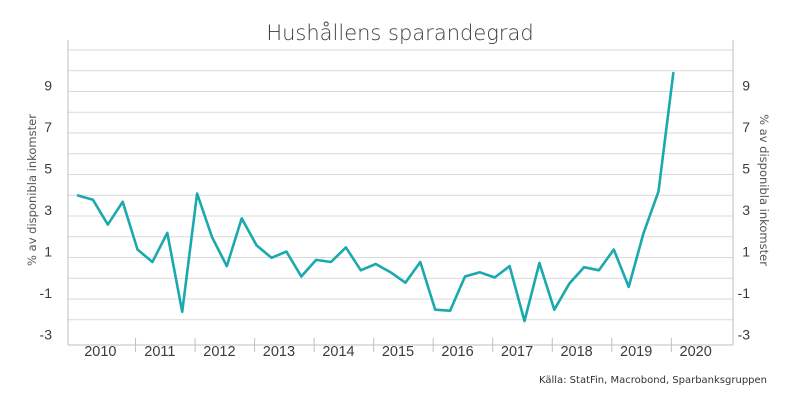 Image resolution: width=800 pixels, height=410 pixels. What do you see at coordinates (48, 86) in the screenshot?
I see `y-tick-label-left: 9` at bounding box center [48, 86].